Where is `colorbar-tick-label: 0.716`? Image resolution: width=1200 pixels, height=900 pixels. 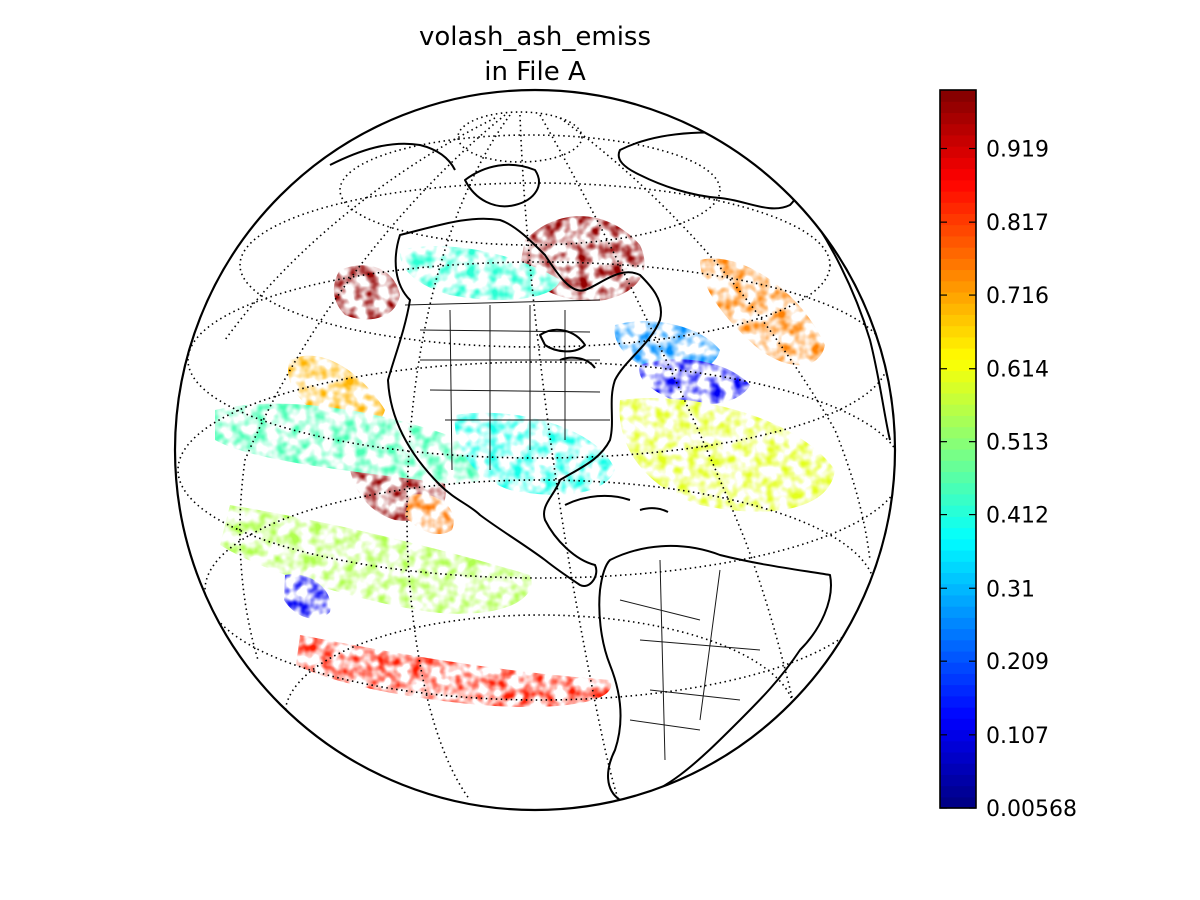 colorbar-tick-label: 0.716 is located at coordinates (1017, 296).